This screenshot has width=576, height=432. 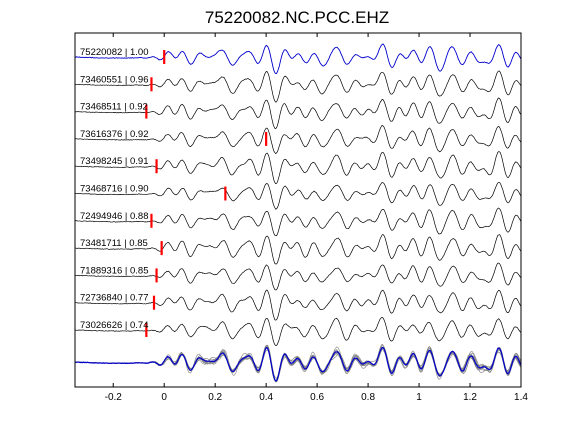 What do you see at coordinates (470, 397) in the screenshot?
I see `x-tick-label: 1.2` at bounding box center [470, 397].